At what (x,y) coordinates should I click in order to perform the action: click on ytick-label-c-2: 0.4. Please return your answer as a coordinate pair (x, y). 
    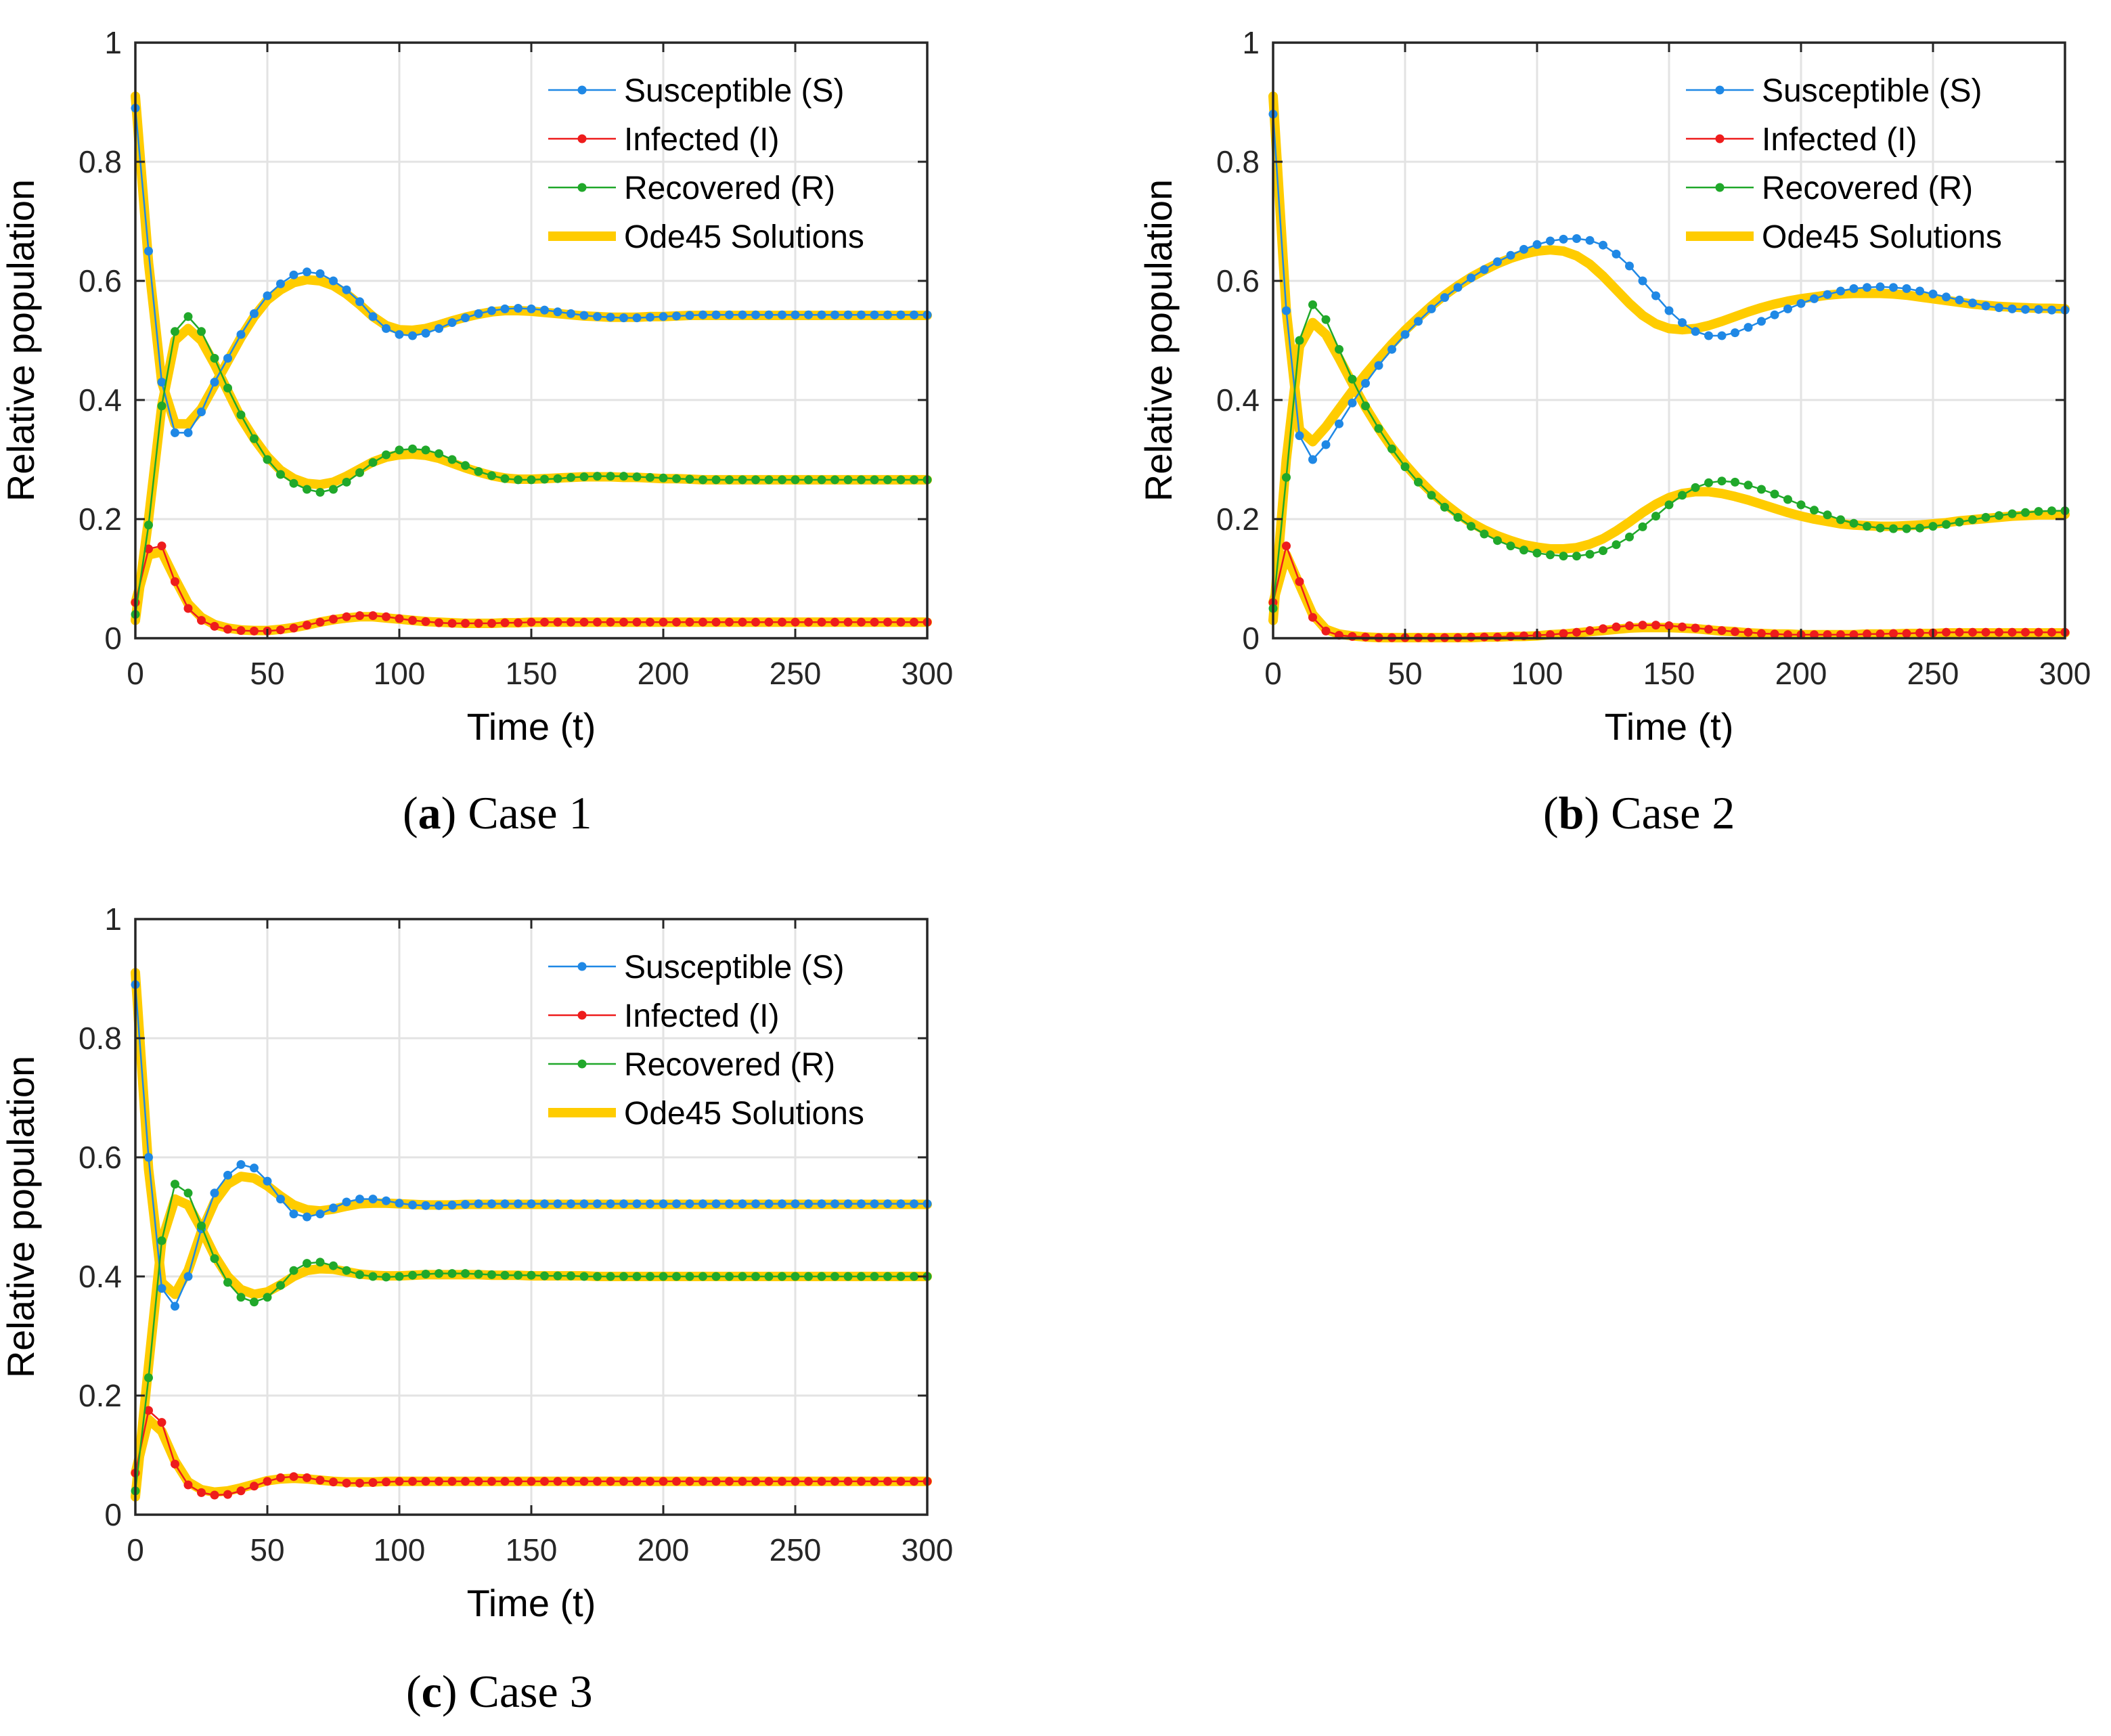
    Looking at the image, I should click on (101, 1276).